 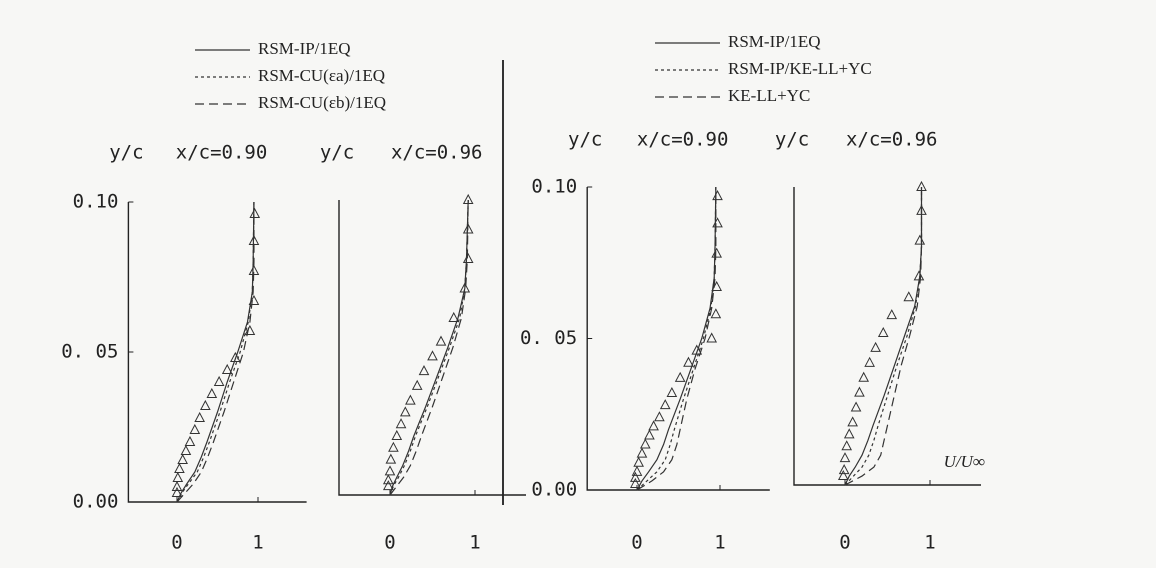 What do you see at coordinates (322, 102) in the screenshot?
I see `legend-label: RSM-CU(εb)/1EQ` at bounding box center [322, 102].